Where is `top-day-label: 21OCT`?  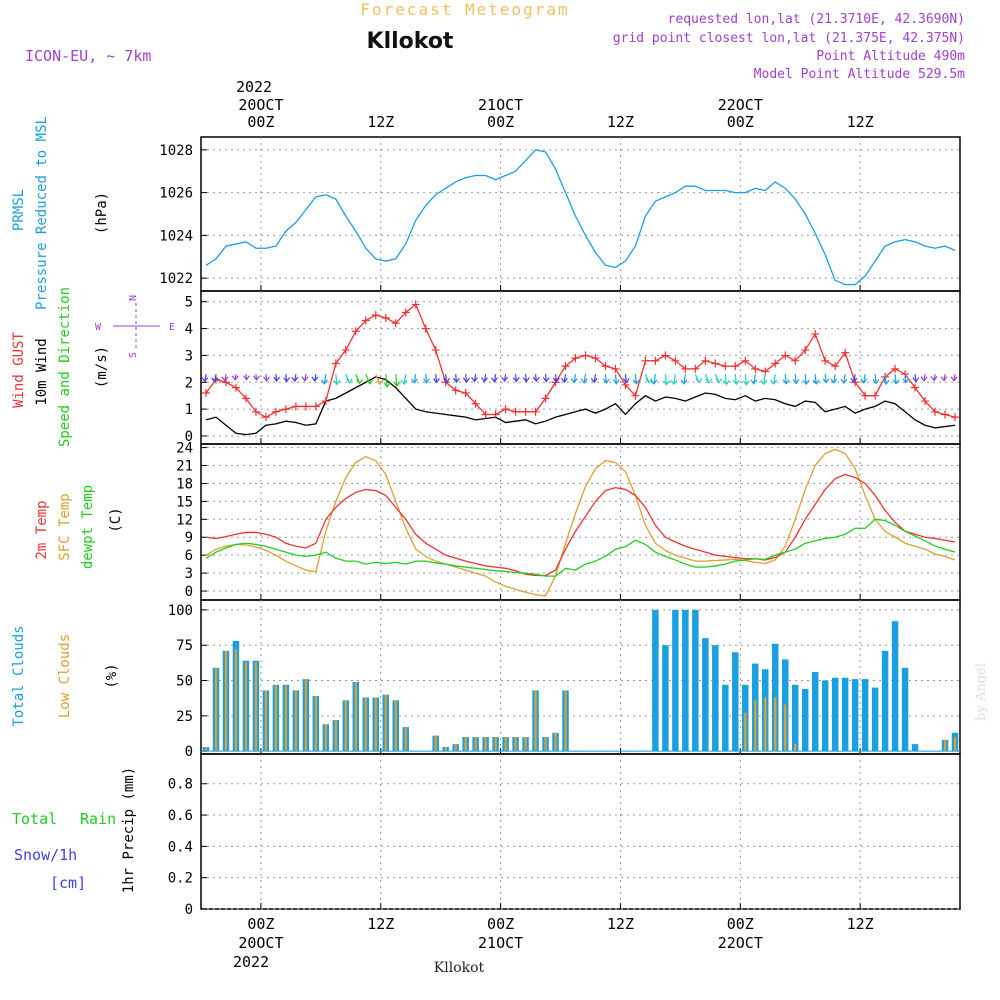
top-day-label: 21OCT is located at coordinates (500, 105).